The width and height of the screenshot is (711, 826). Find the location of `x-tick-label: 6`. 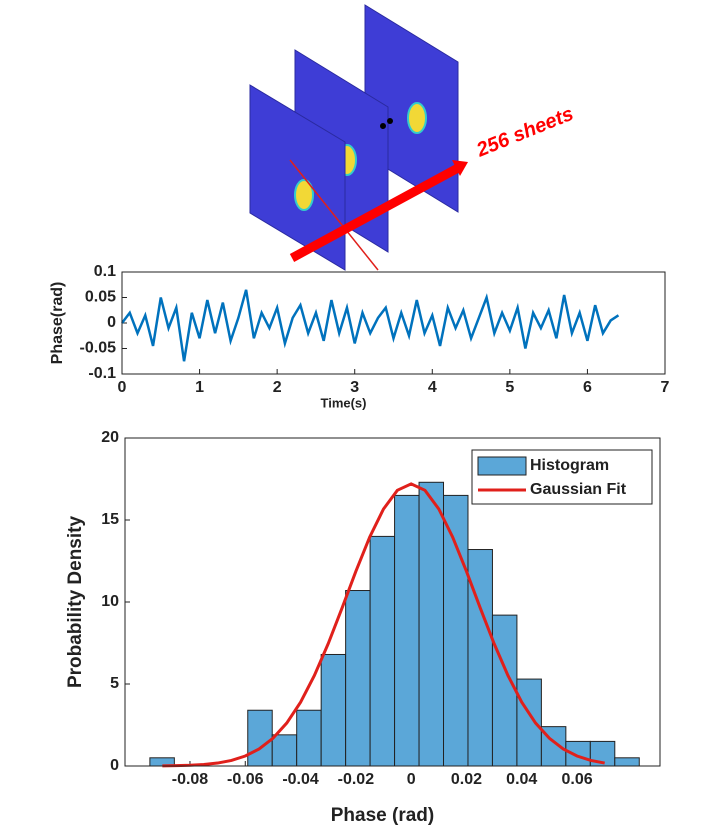

x-tick-label: 6 is located at coordinates (587, 387).